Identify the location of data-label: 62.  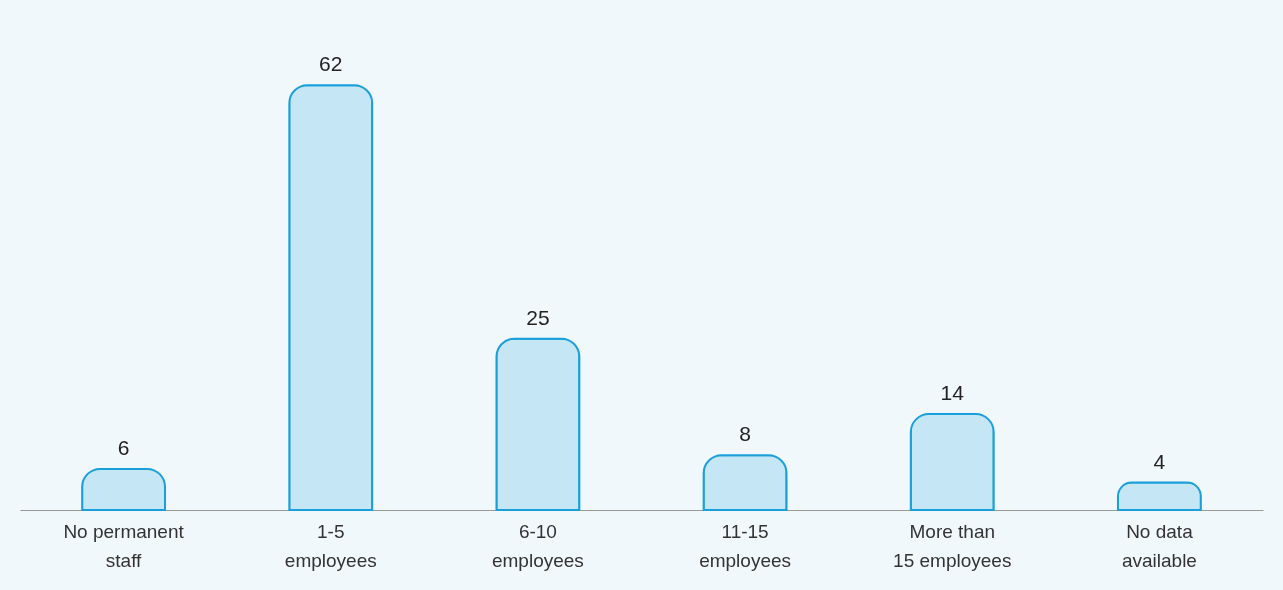
(331, 64).